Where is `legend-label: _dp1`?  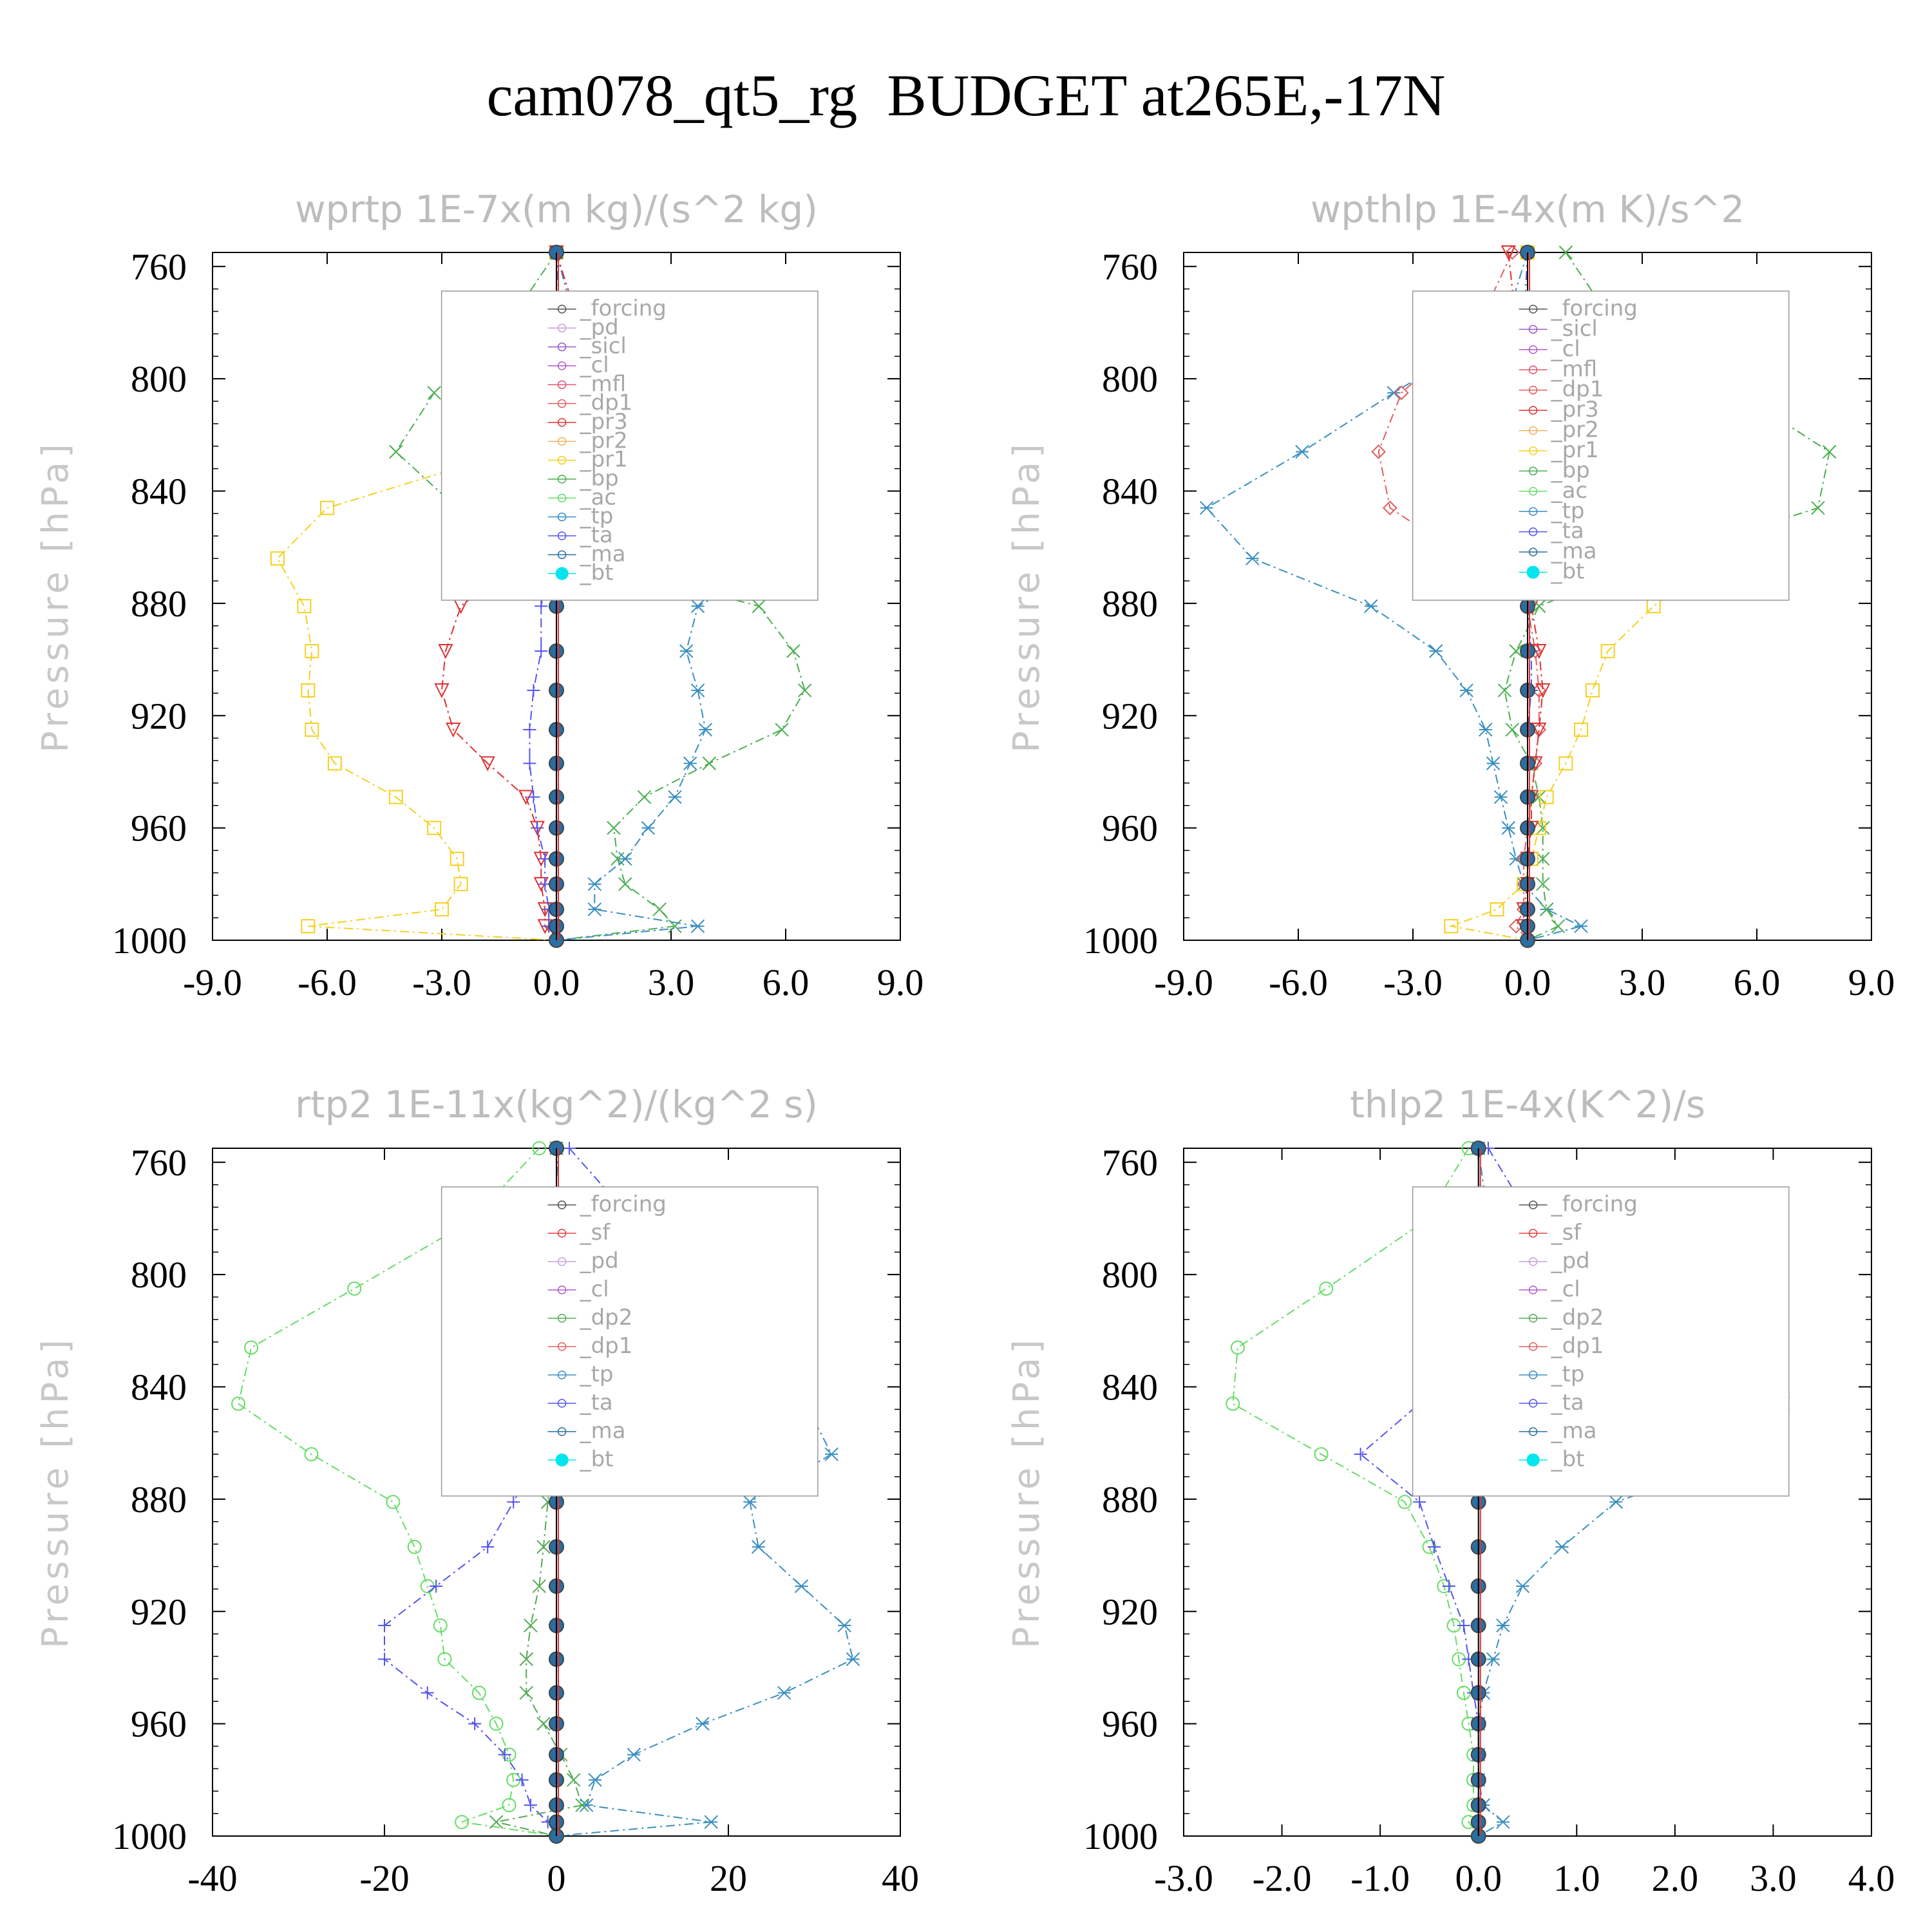 legend-label: _dp1 is located at coordinates (1578, 1346).